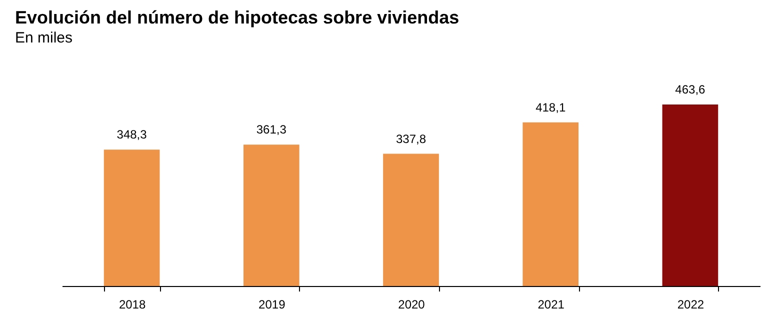  What do you see at coordinates (411, 139) in the screenshot?
I see `data-label: 337,8` at bounding box center [411, 139].